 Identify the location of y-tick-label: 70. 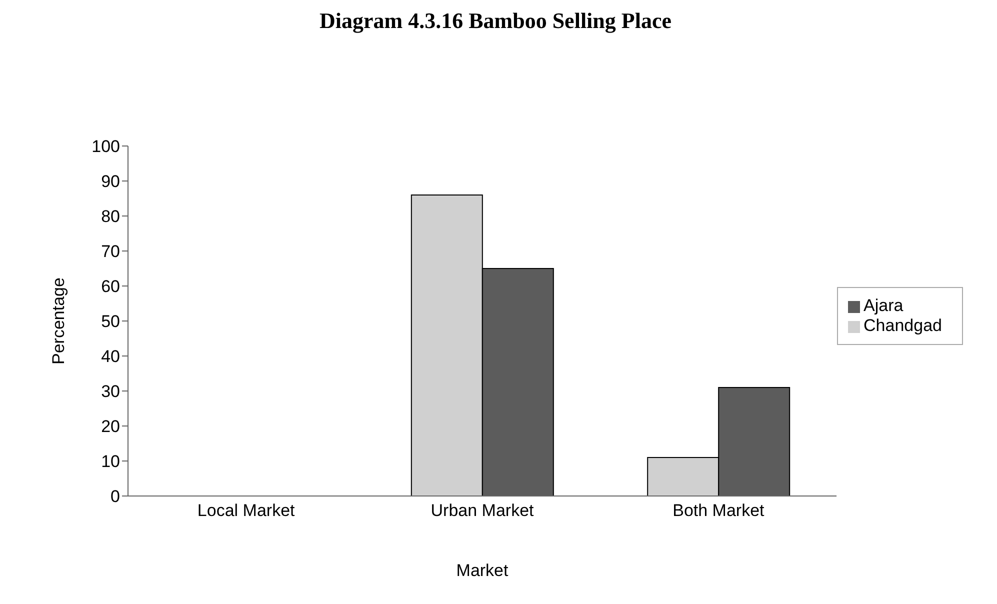
(110, 252).